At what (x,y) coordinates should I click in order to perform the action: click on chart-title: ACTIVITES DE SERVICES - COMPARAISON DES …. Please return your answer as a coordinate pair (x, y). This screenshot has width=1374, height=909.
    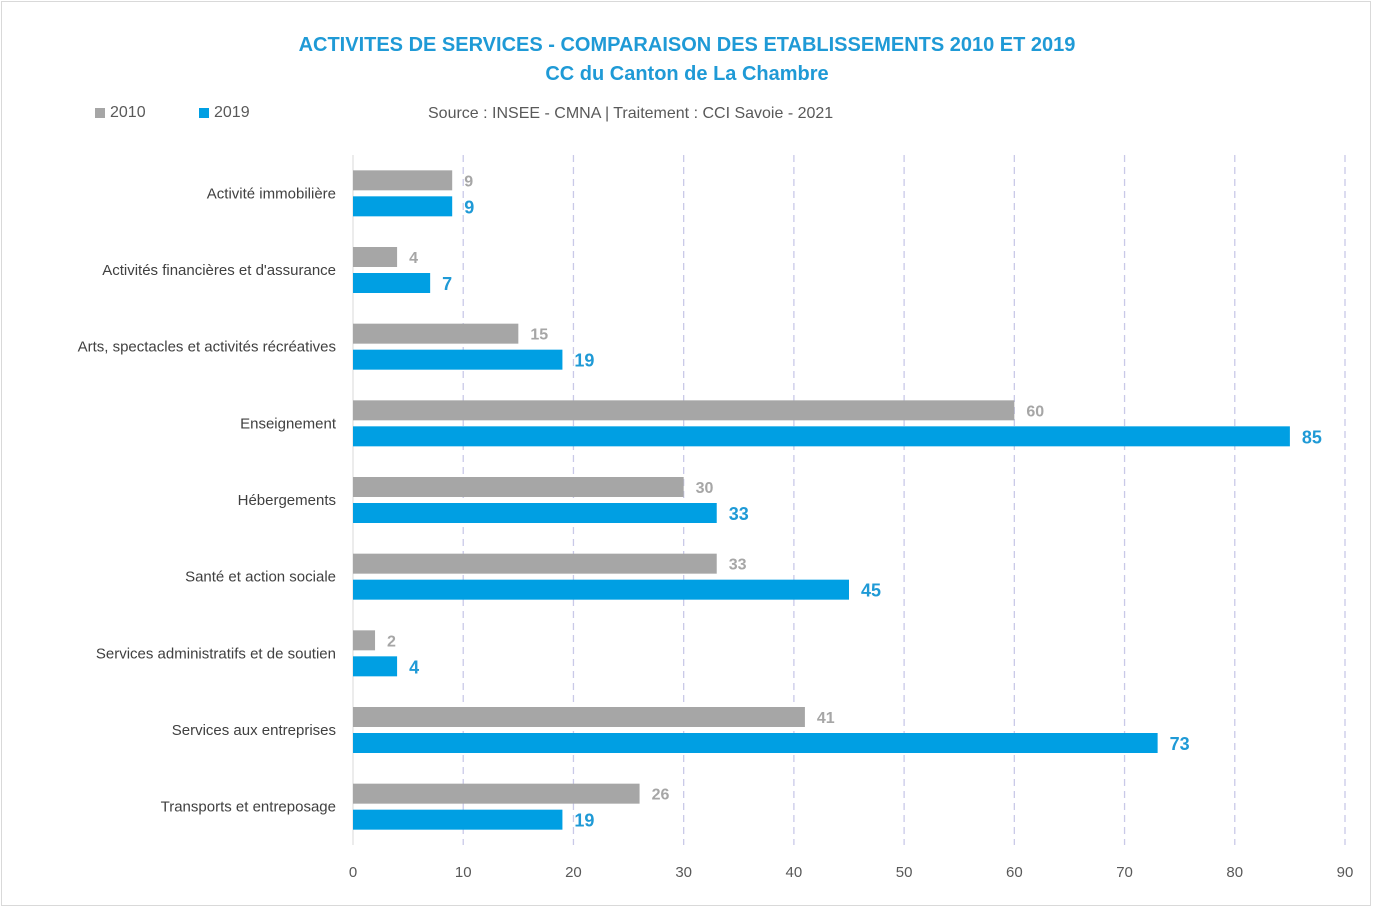
    Looking at the image, I should click on (687, 45).